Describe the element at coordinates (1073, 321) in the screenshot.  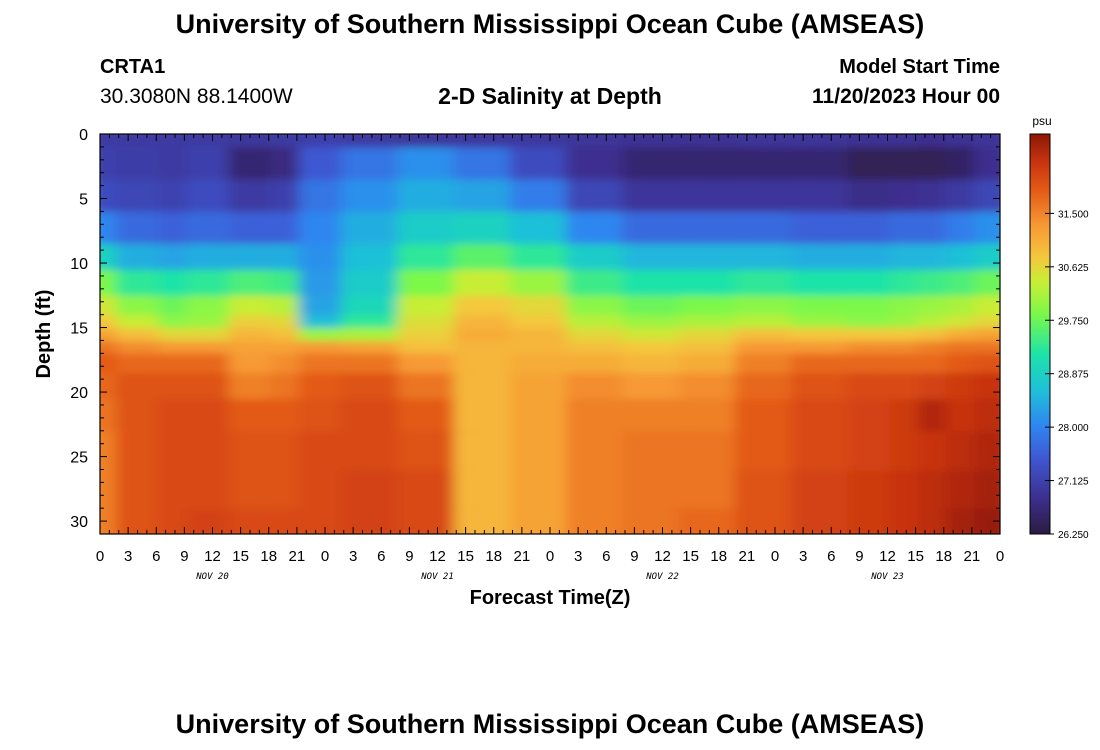
I see `colorbar-tick-label: 29.750` at that location.